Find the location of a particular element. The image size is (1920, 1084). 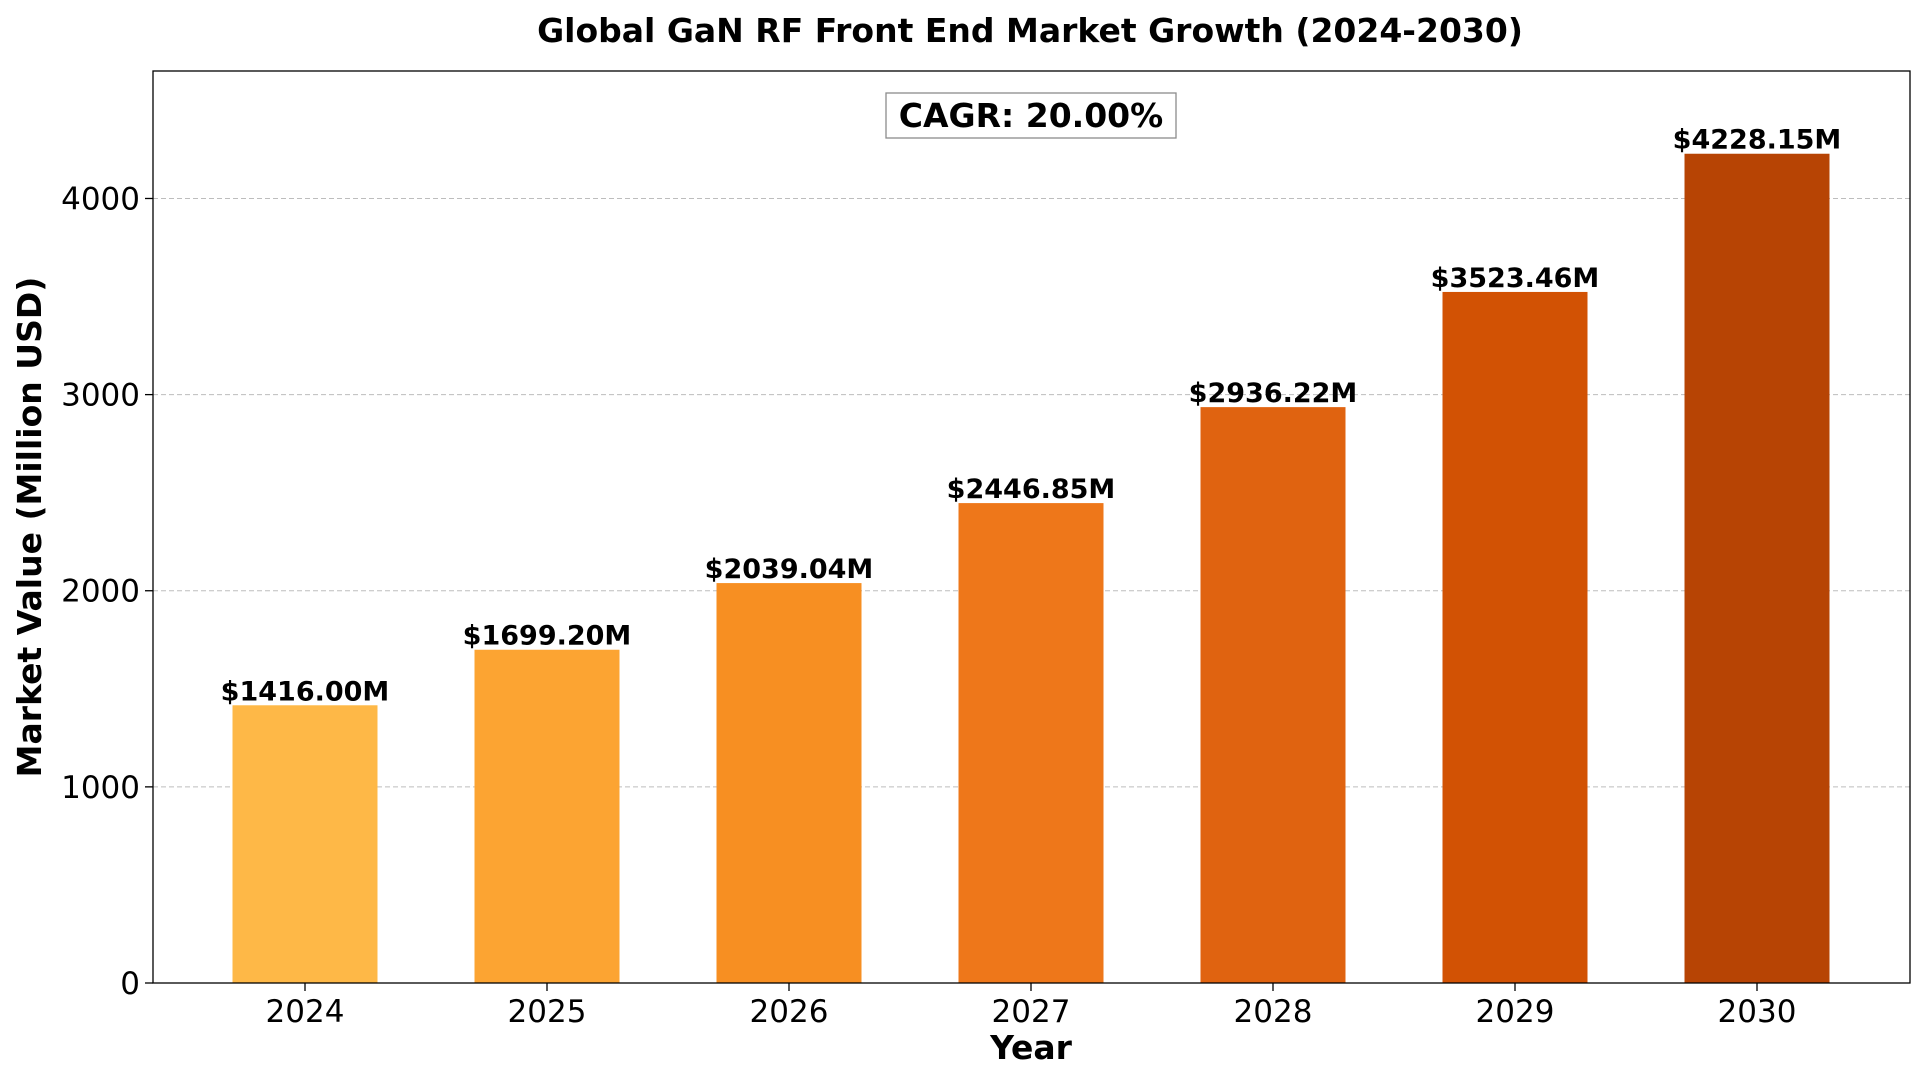

x-tick-label: 2024 is located at coordinates (305, 1012).